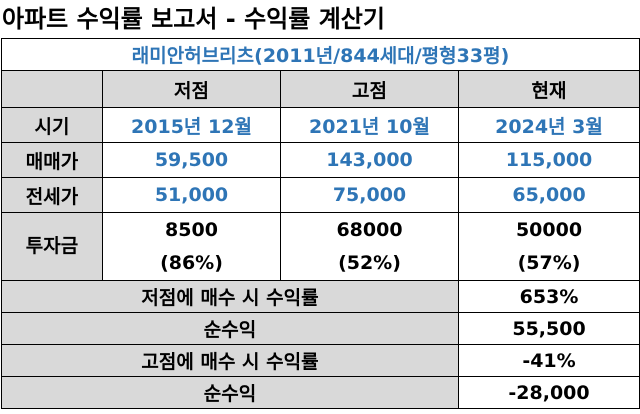 This screenshot has height=414, width=640. Describe the element at coordinates (230, 360) in the screenshot. I see `summary-label-high-yield: 고점에 매수 시 수익률` at that location.